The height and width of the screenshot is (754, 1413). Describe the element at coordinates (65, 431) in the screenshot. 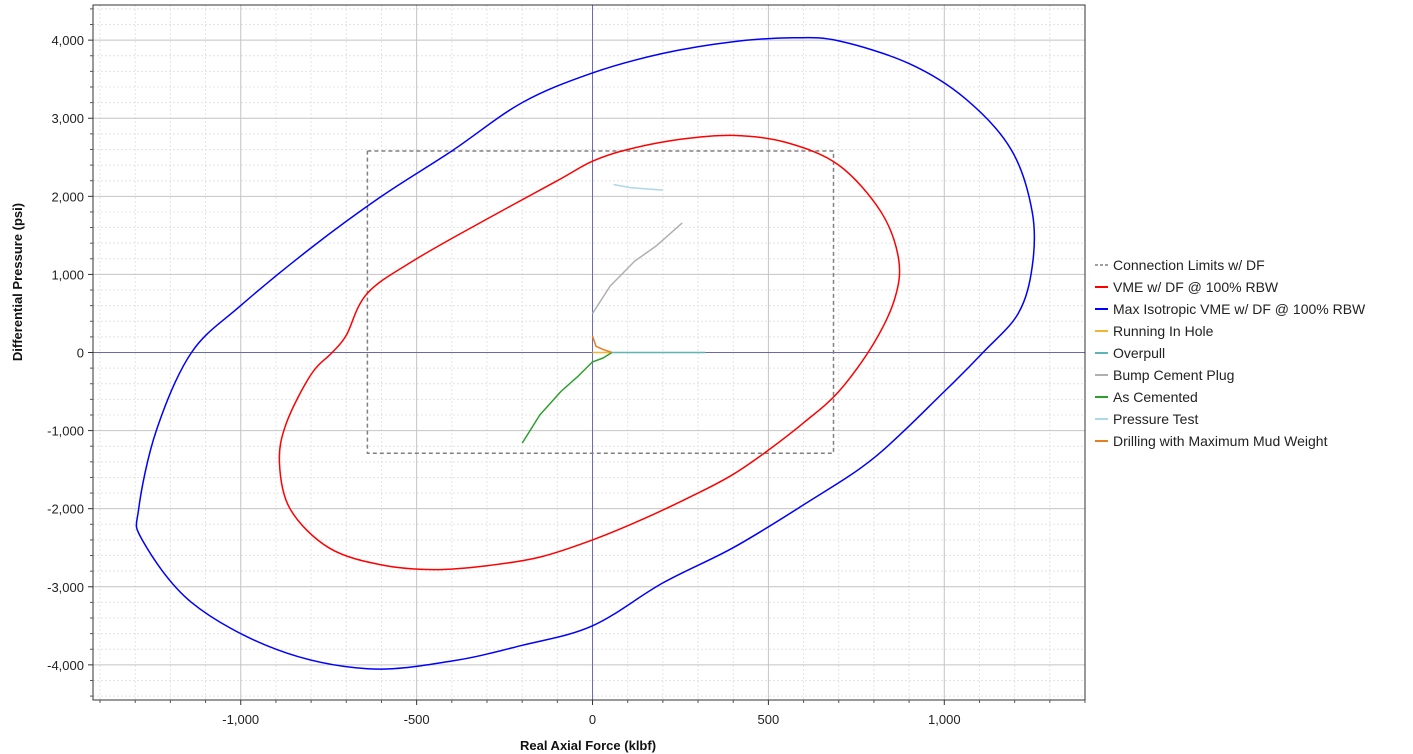

I see `y-tick-label: -1,000` at that location.